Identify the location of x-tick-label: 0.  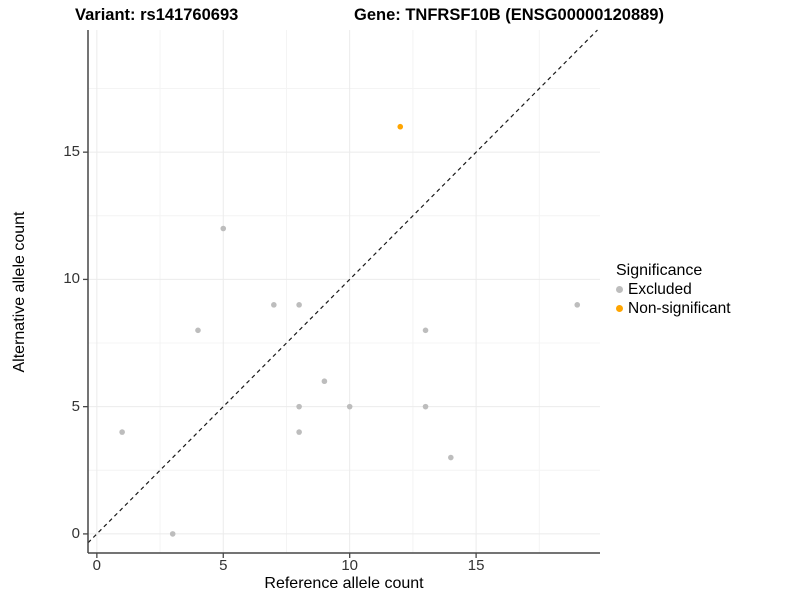
(97, 565).